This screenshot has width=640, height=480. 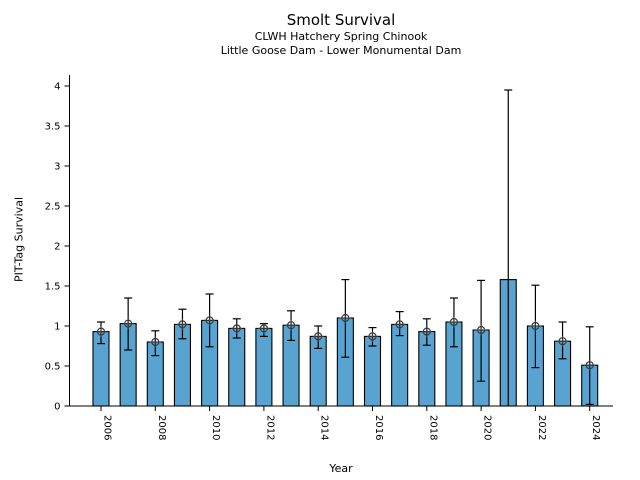 What do you see at coordinates (595, 427) in the screenshot?
I see `x-tick-label: 2024` at bounding box center [595, 427].